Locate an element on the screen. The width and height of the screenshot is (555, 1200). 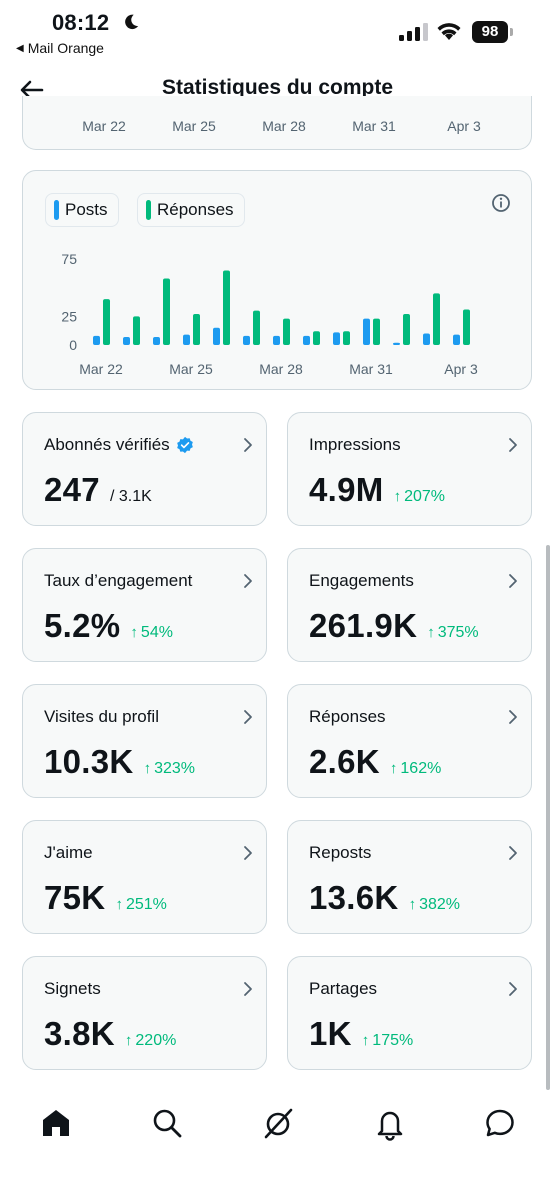
stat-change-value: 220% is located at coordinates (156, 1040).